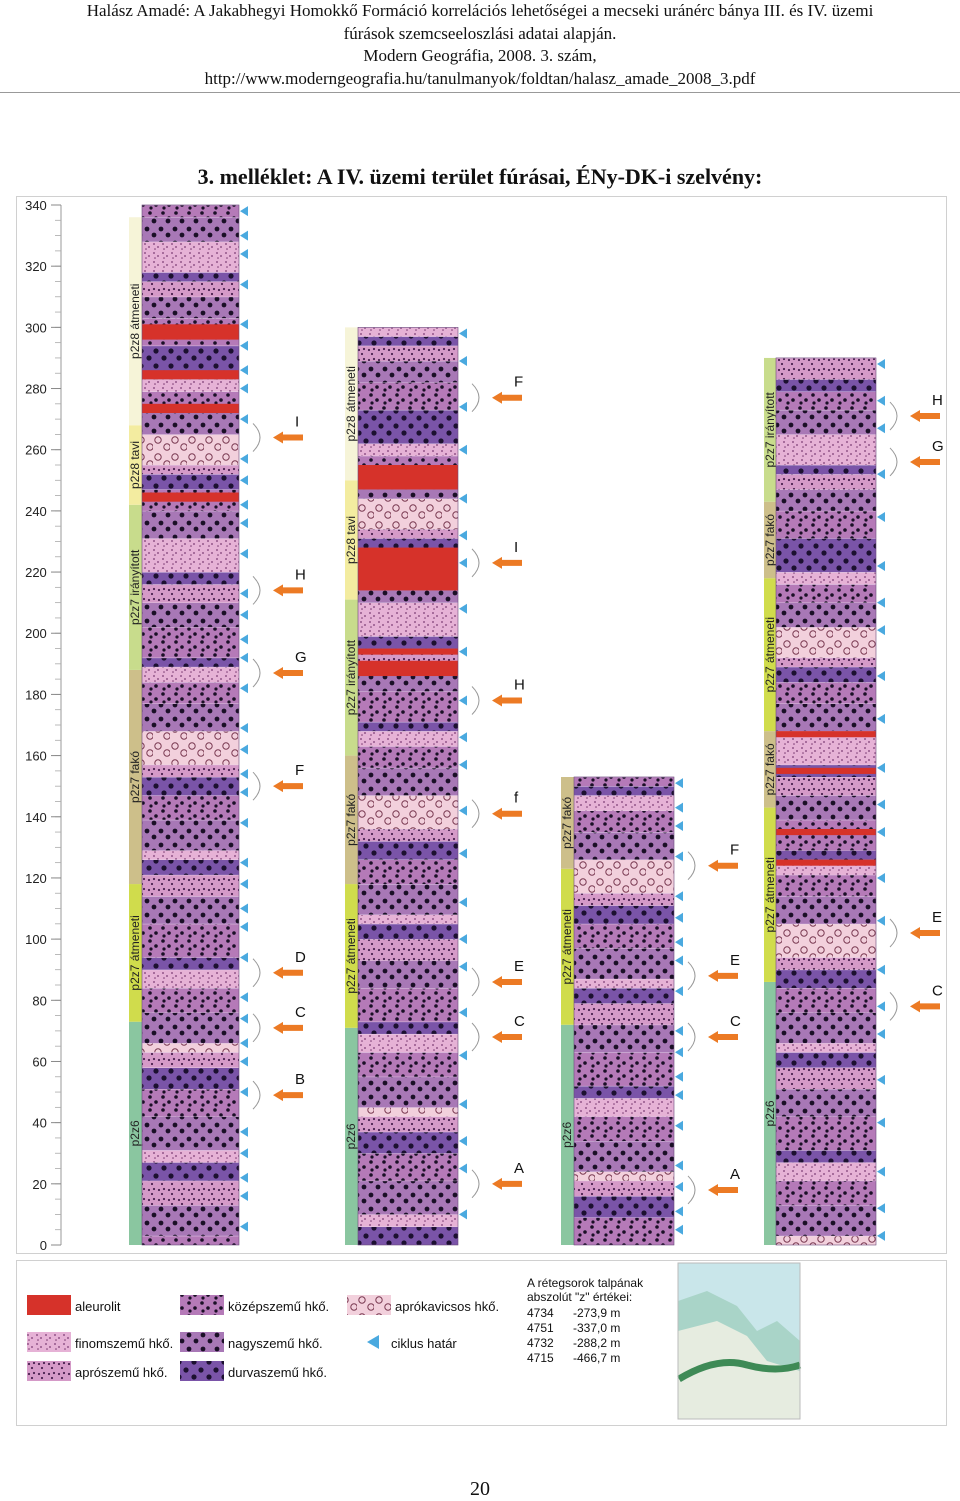 This screenshot has width=960, height=1501. I want to click on depth-axis-tick-label: 300, so click(36, 327).